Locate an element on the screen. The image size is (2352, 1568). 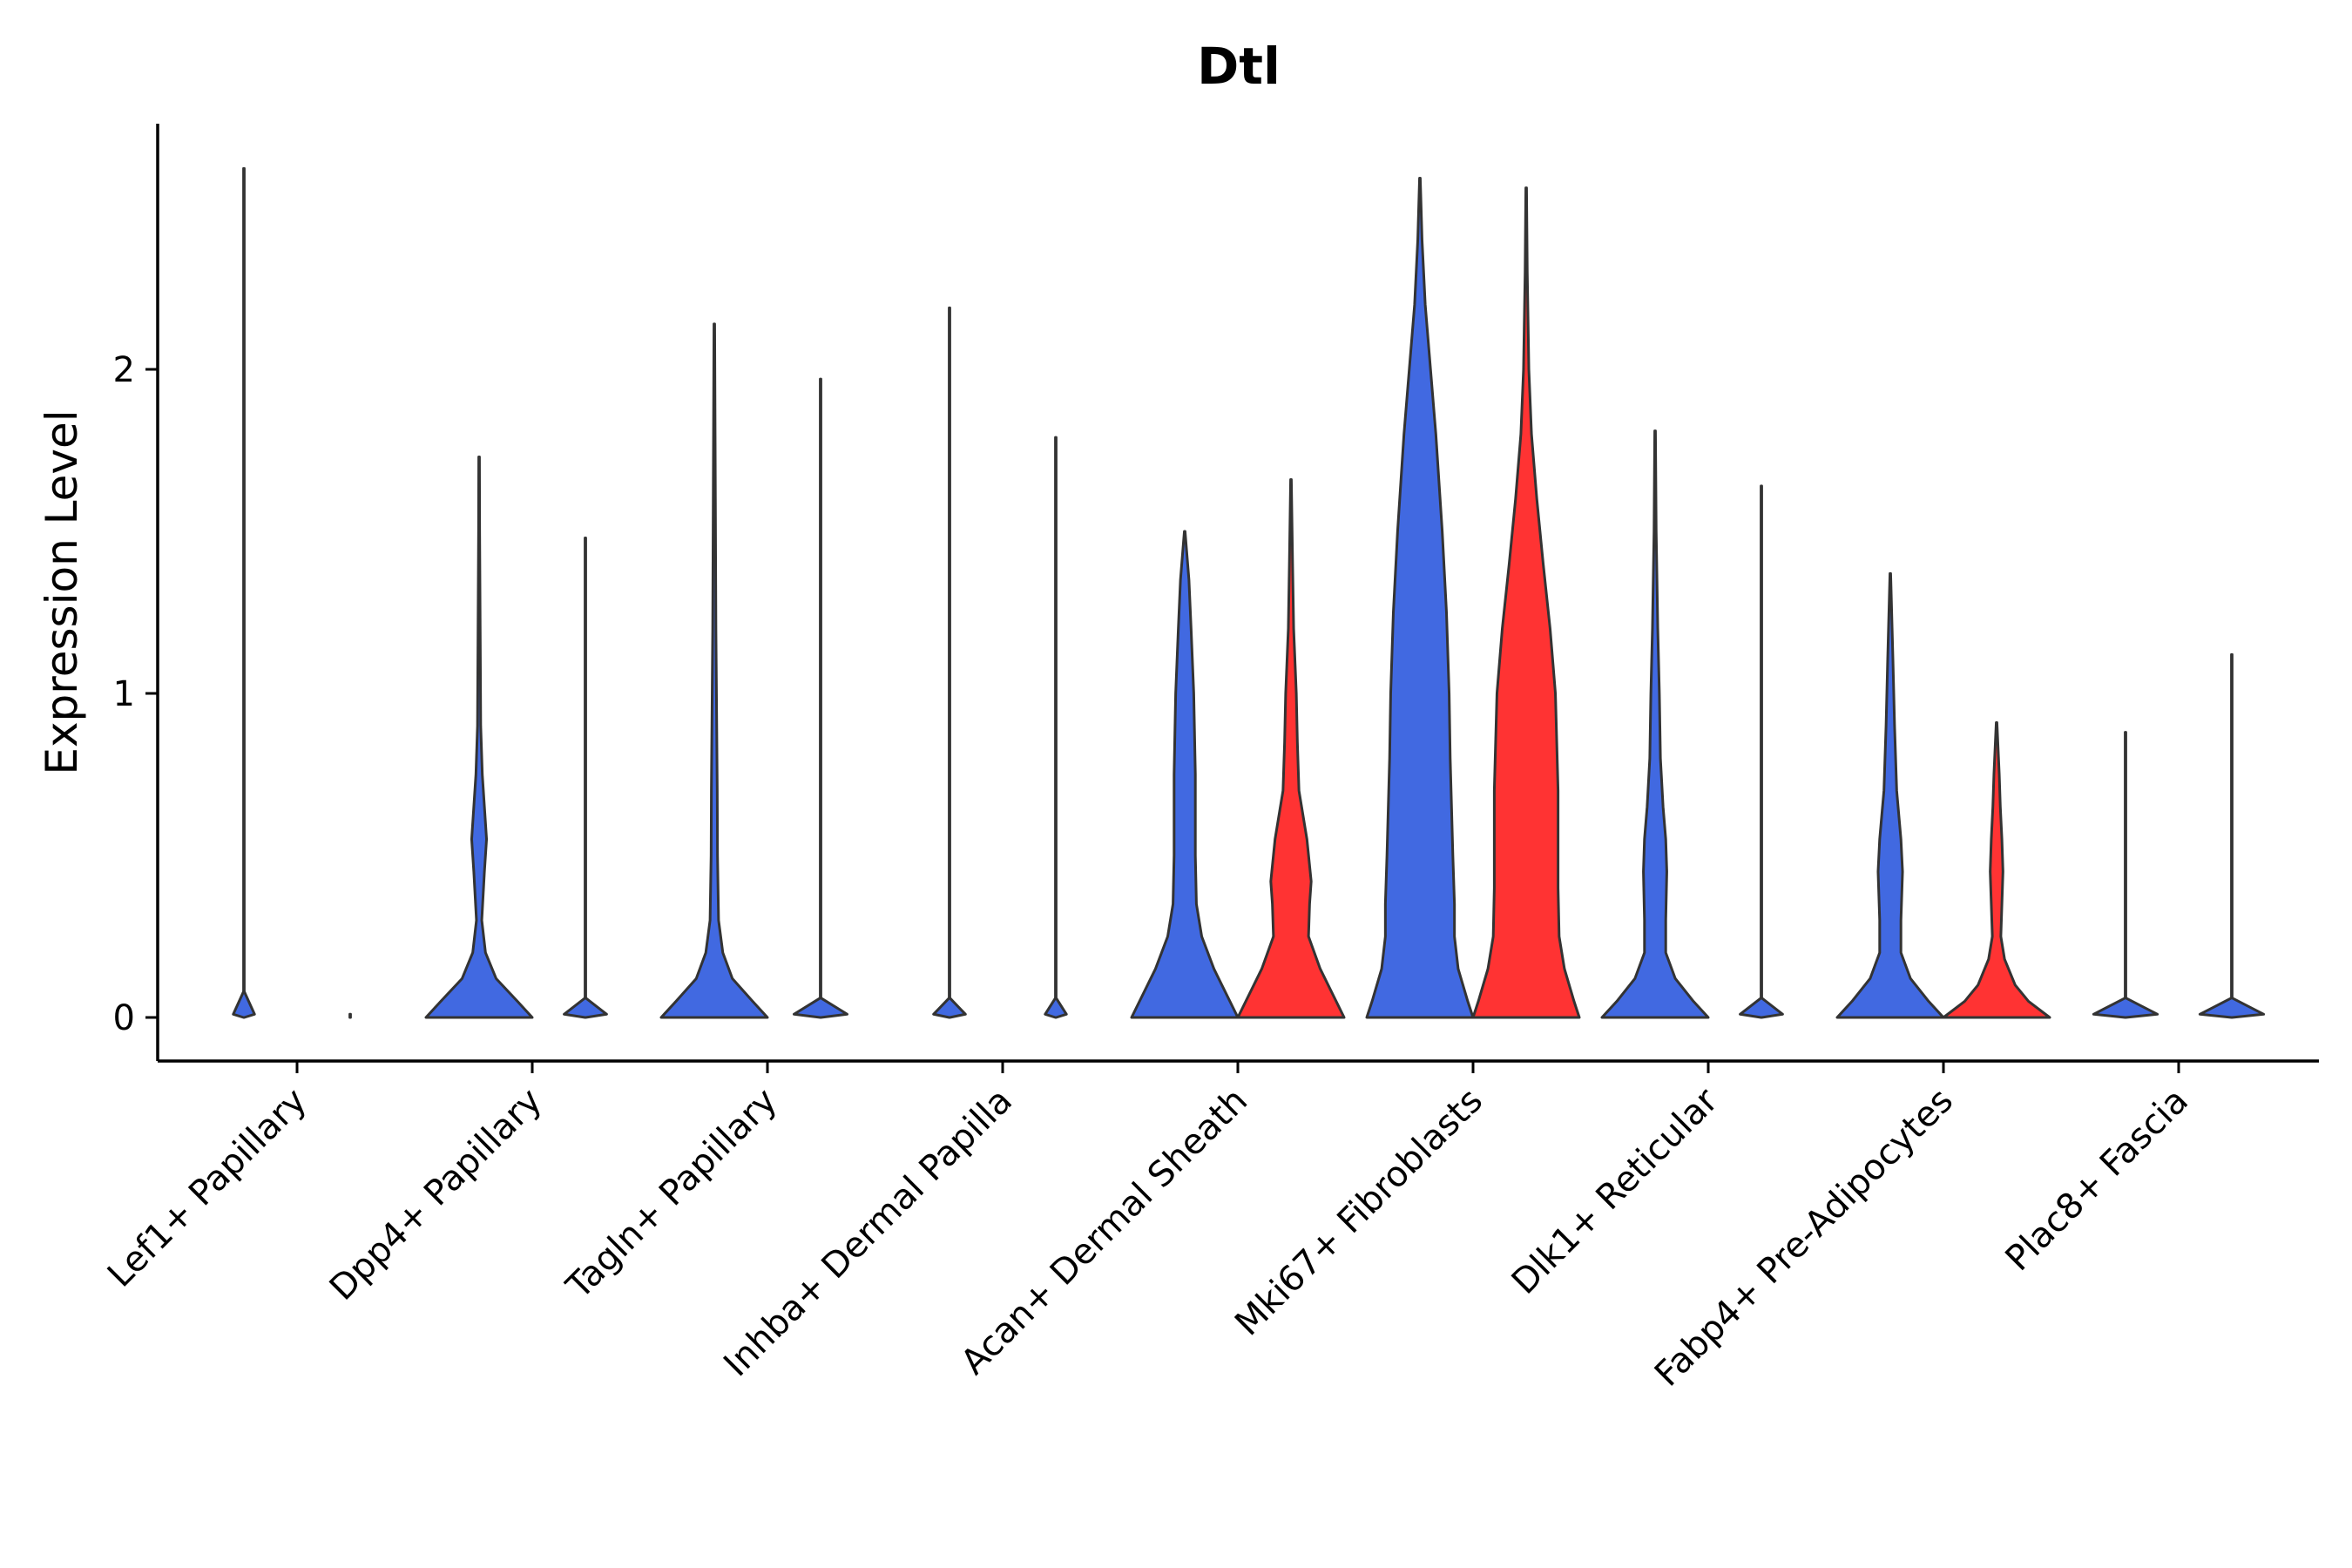
x-tick-label: Plac8+ Fascia is located at coordinates (2097, 1181).